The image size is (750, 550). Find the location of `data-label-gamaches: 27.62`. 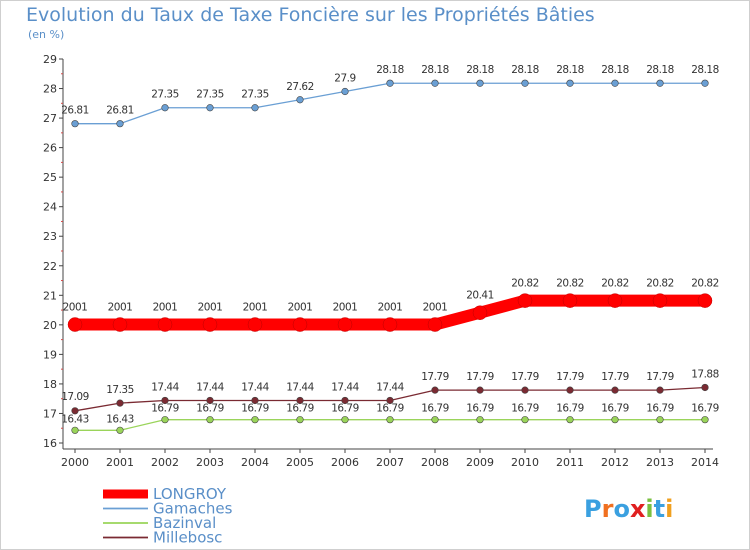

data-label-gamaches: 27.62 is located at coordinates (300, 87).